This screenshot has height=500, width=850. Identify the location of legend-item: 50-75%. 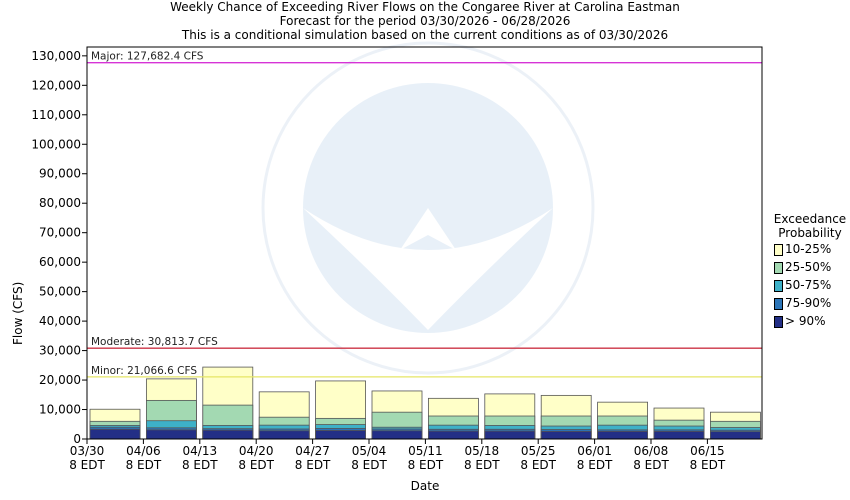
(810, 285).